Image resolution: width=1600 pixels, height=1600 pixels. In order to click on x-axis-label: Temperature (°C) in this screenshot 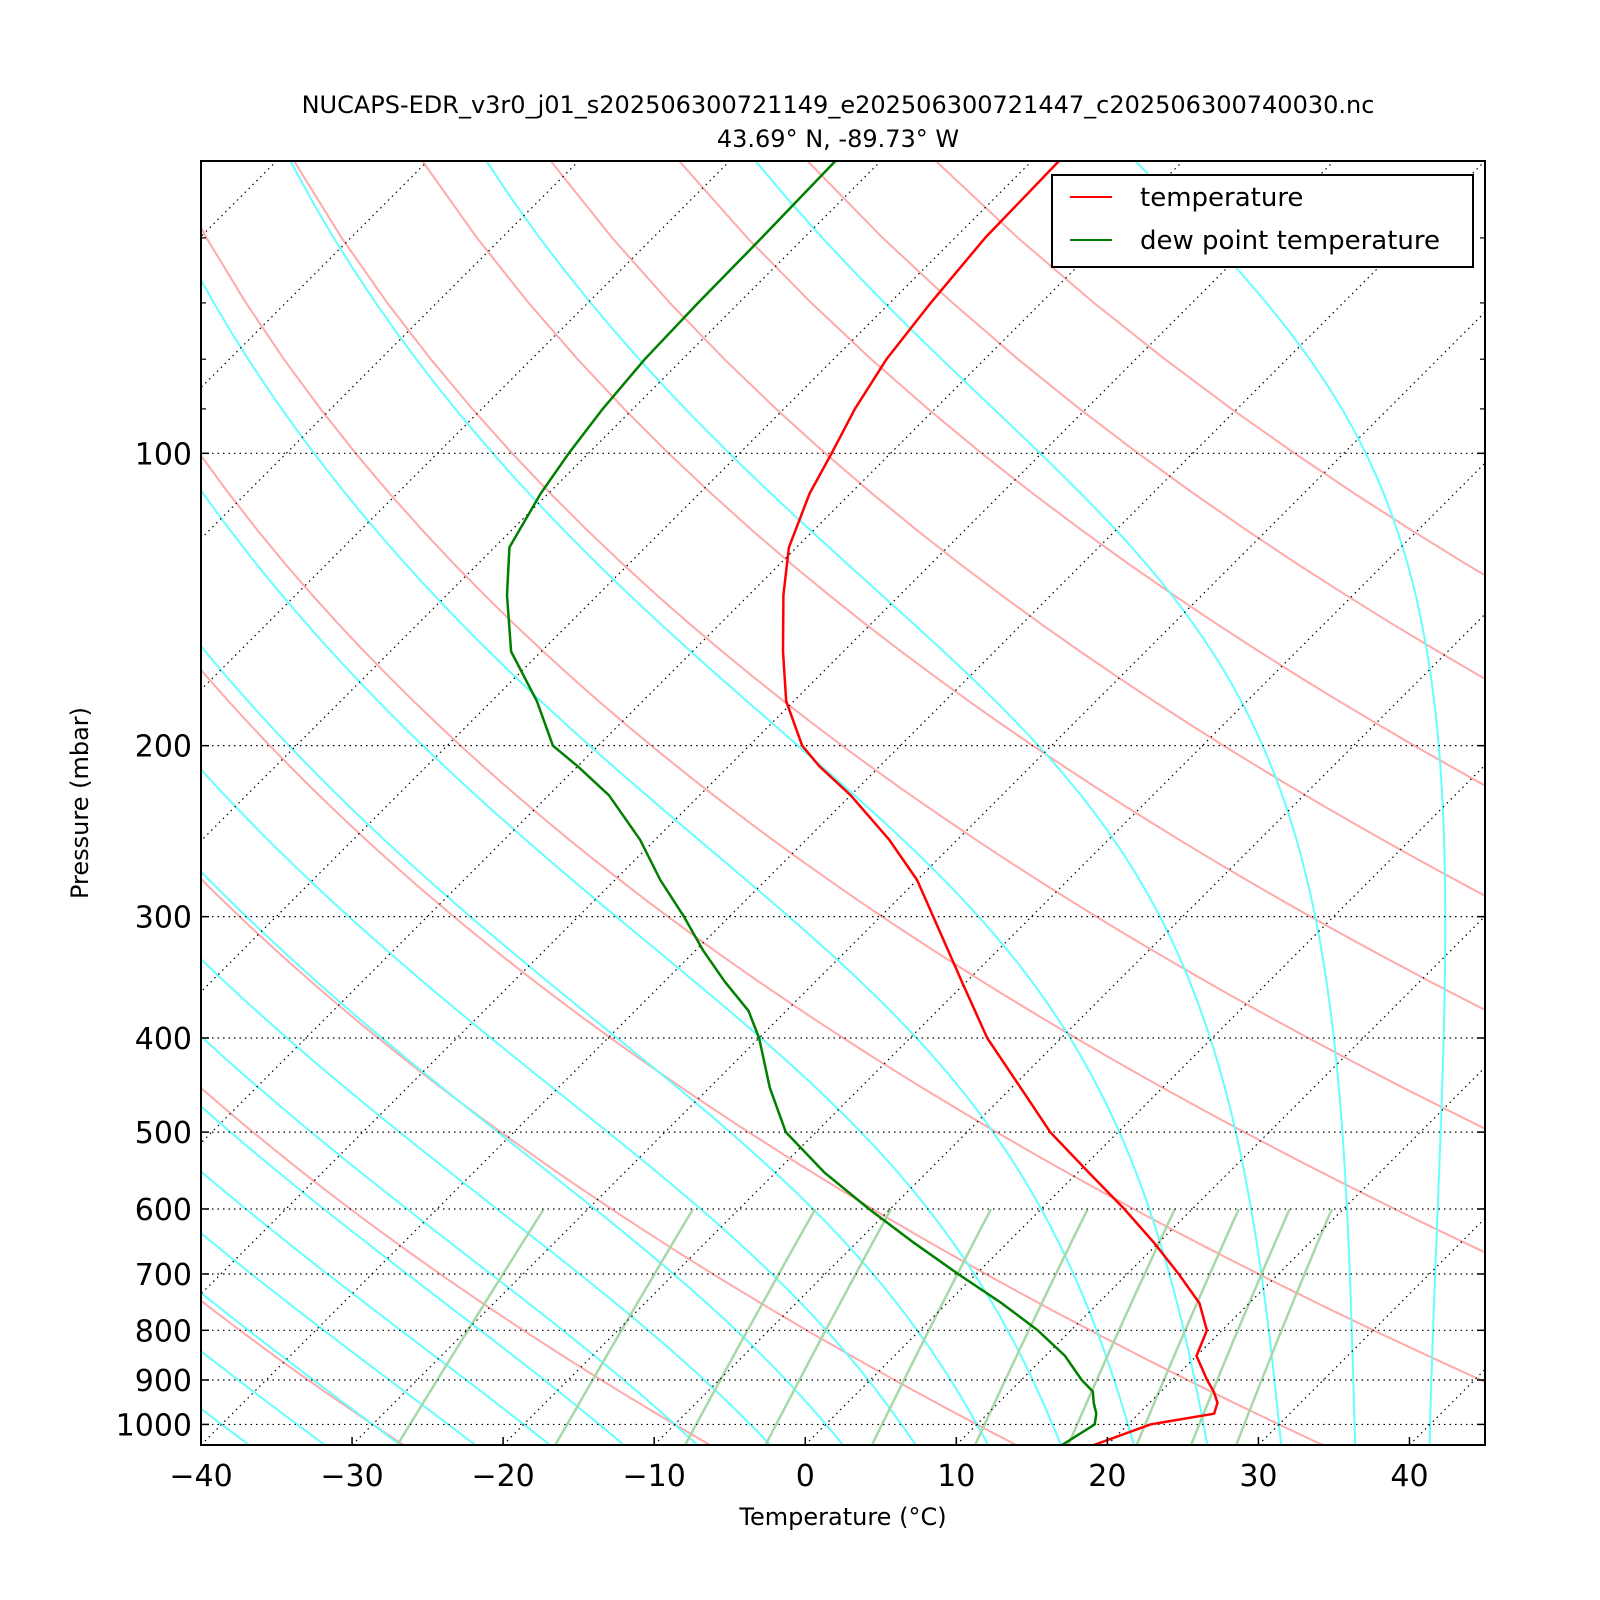, I will do `click(842, 1517)`.